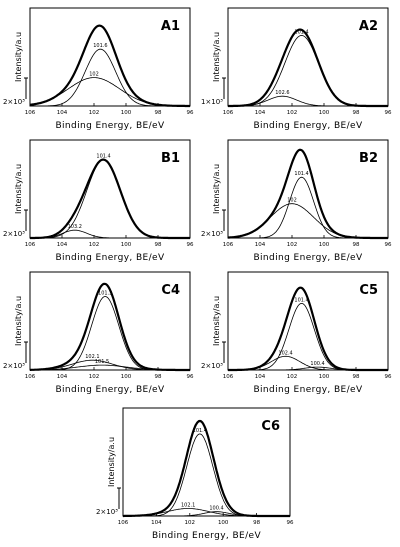 This screenshot has height=547, width=400. What do you see at coordinates (170, 26) in the screenshot?
I see `panel-label: A1` at bounding box center [170, 26].